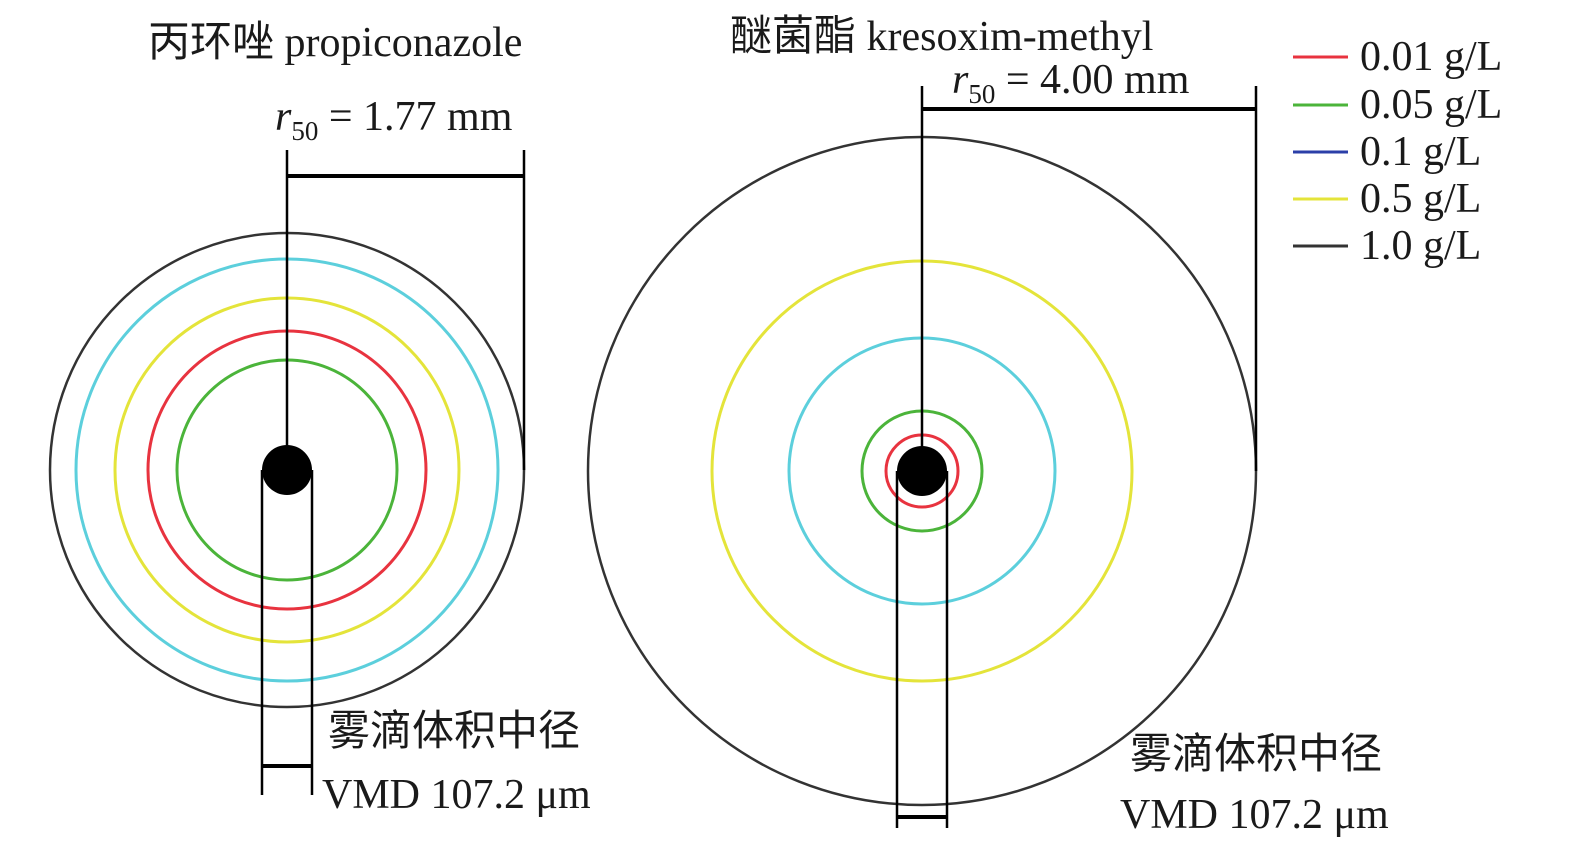  I want to click on legend-label-0-05: 0.05 g/L, so click(1431, 105).